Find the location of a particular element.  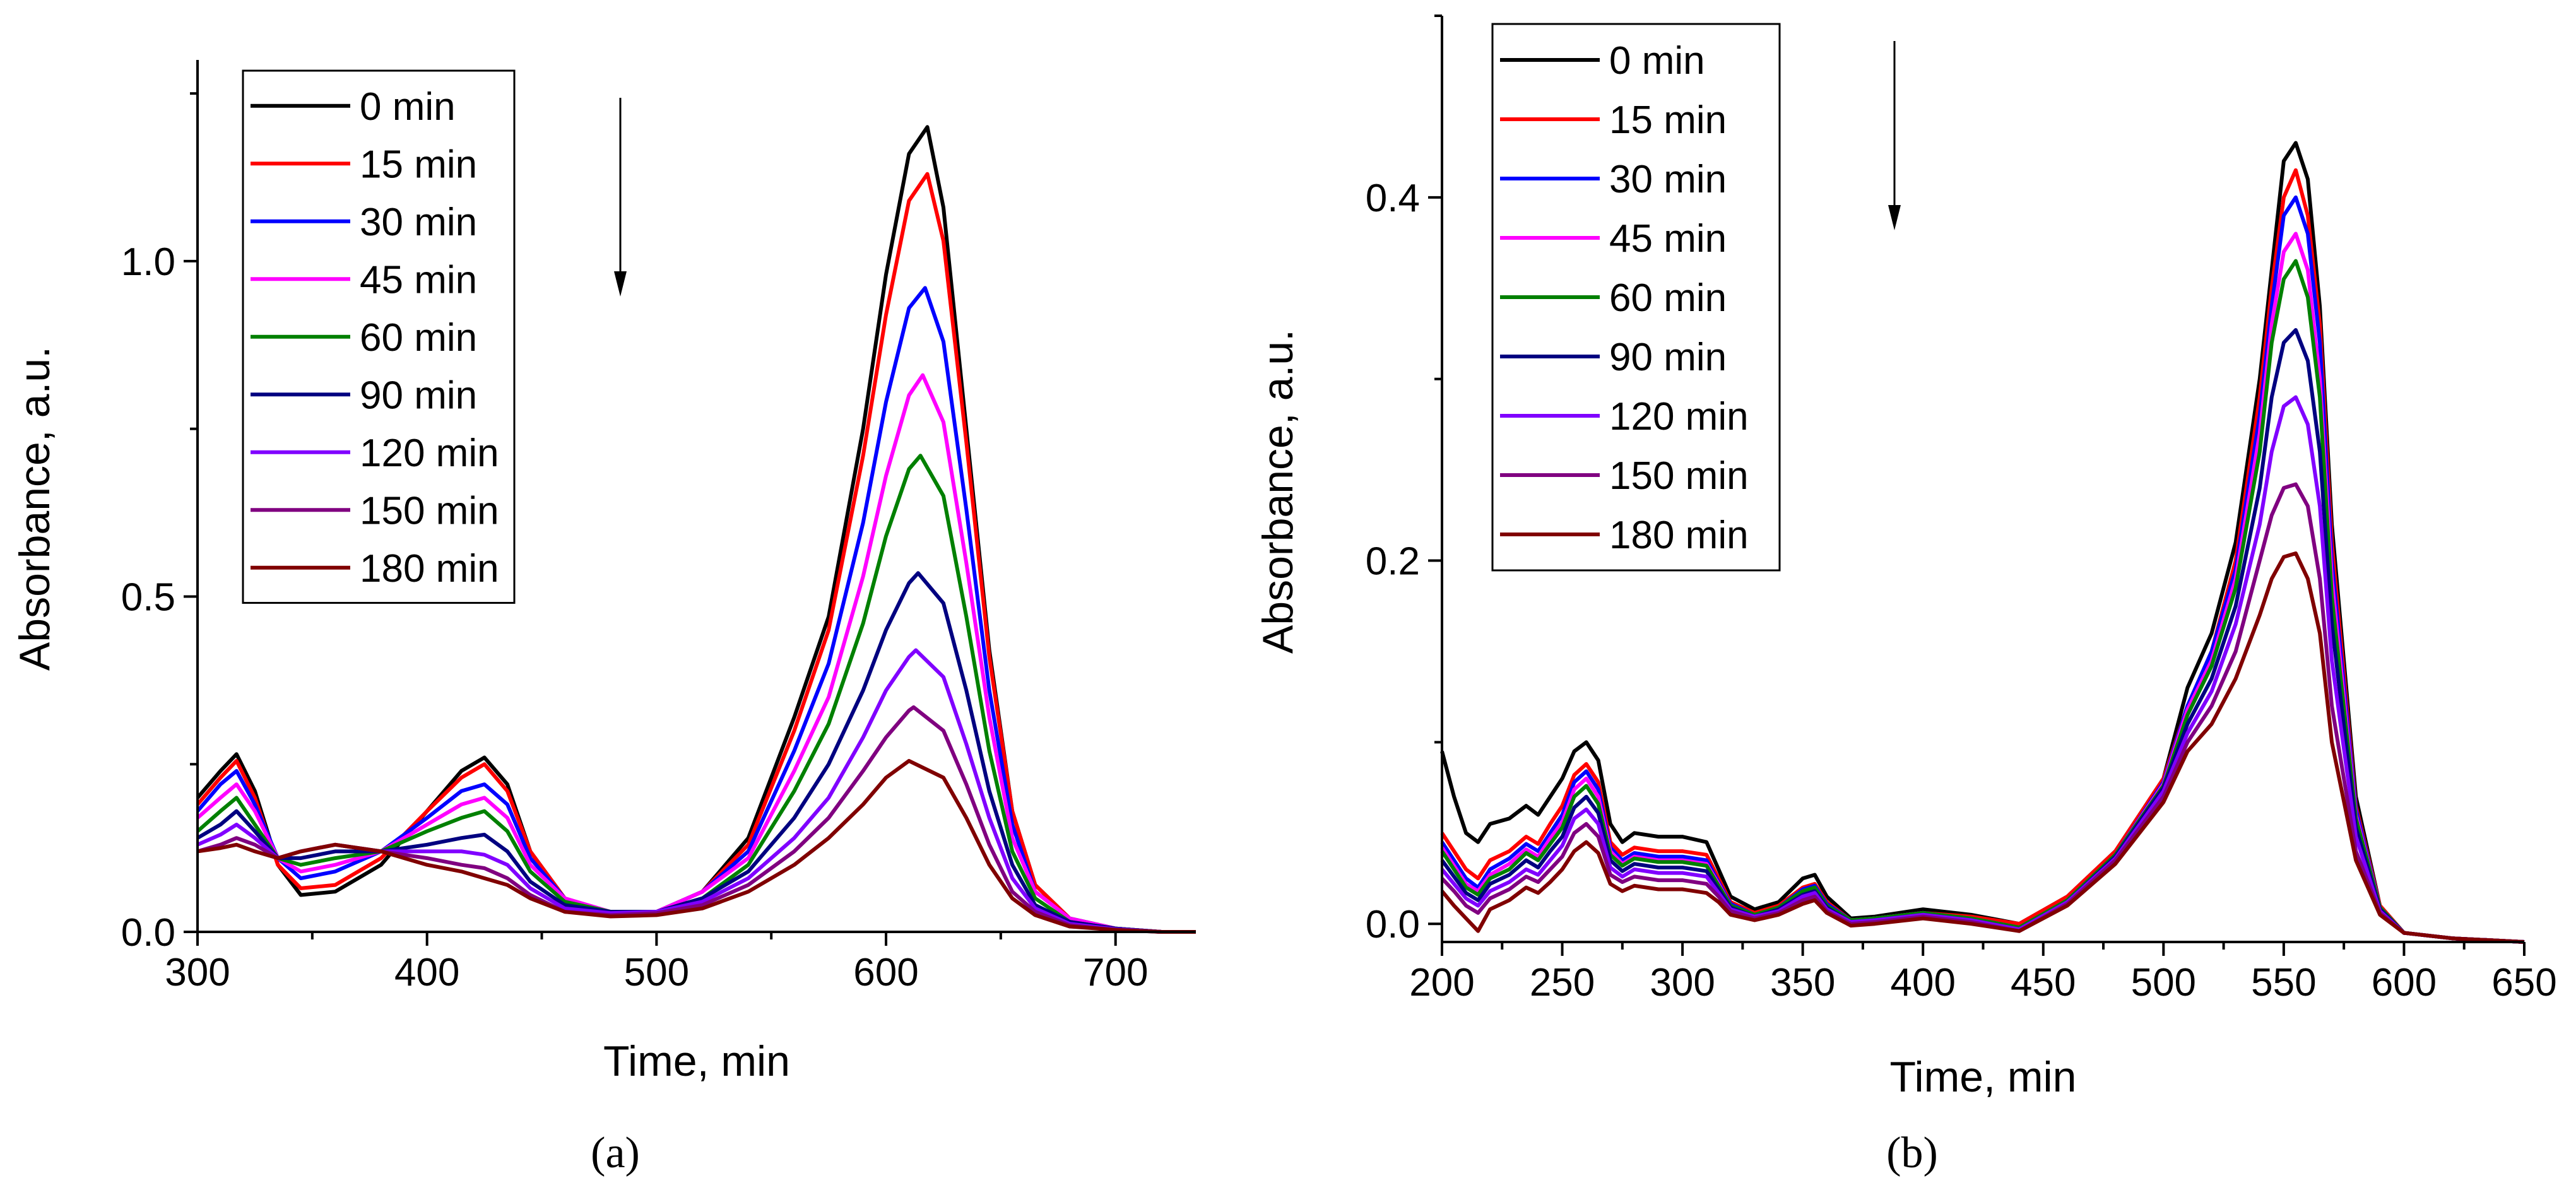

x-tick-label: 650 is located at coordinates (2523, 983).